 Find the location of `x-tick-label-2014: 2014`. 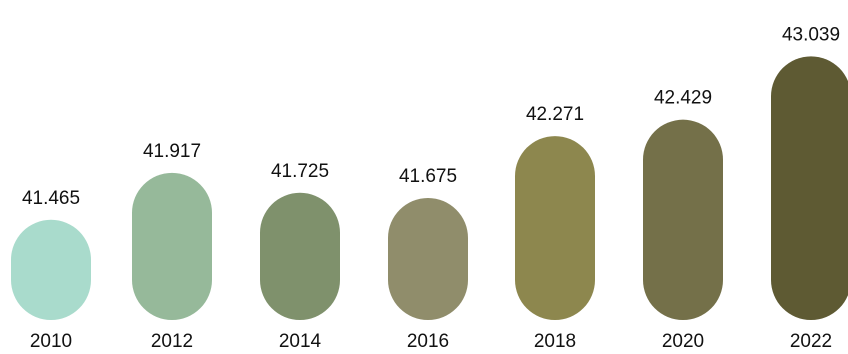

x-tick-label-2014: 2014 is located at coordinates (300, 341).